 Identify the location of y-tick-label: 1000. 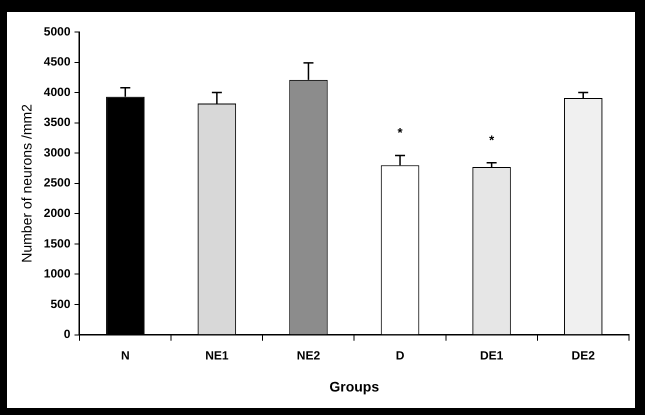
(57, 273).